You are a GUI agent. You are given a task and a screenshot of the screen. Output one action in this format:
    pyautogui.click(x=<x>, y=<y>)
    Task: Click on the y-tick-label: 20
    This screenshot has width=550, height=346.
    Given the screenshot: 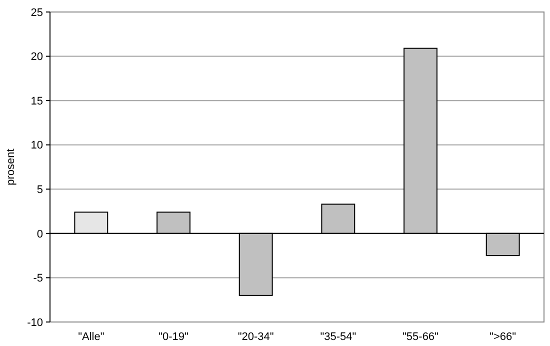 What is the action you would take?
    pyautogui.click(x=36, y=57)
    